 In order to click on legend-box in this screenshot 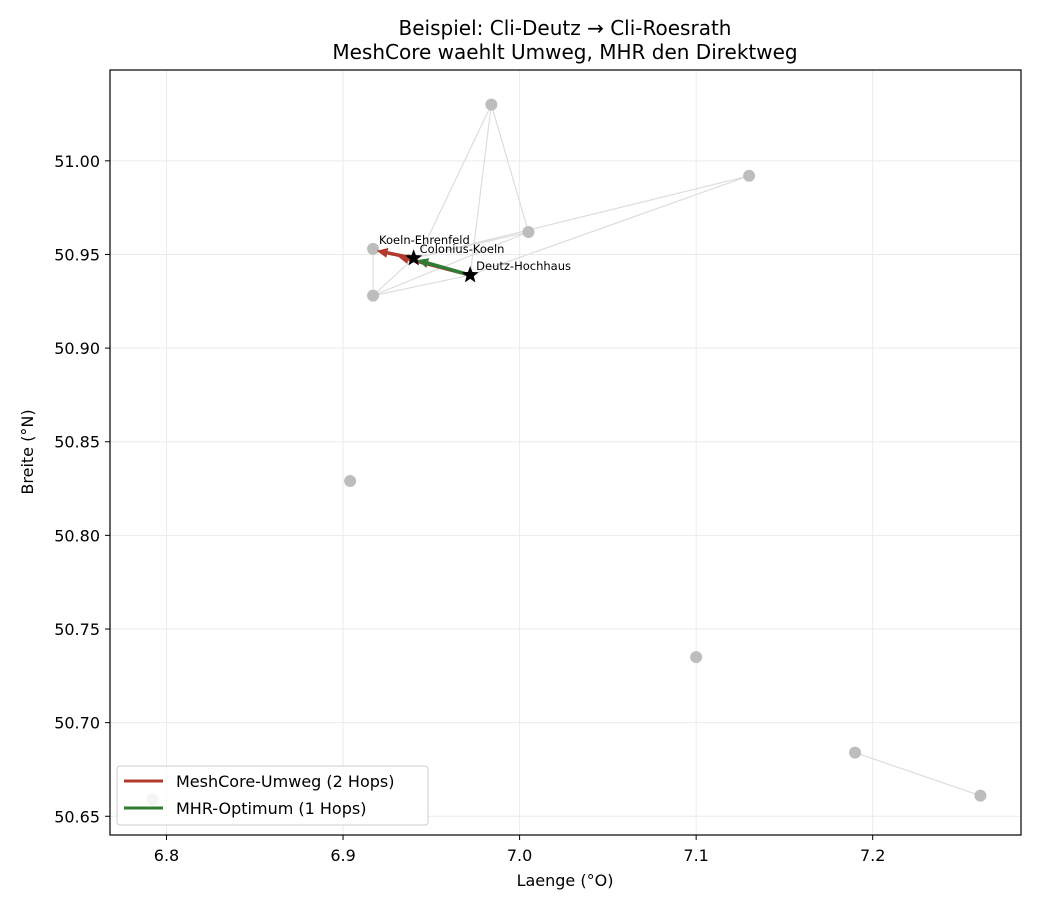, I will do `click(272, 795)`.